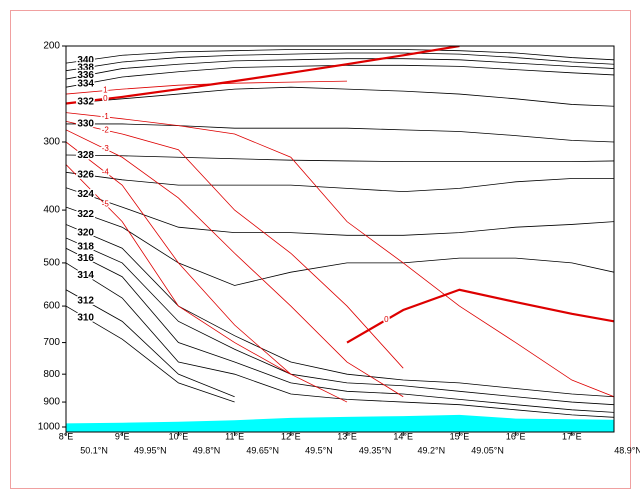 The width and height of the screenshot is (640, 494). What do you see at coordinates (85, 155) in the screenshot?
I see `contour-label: 328` at bounding box center [85, 155].